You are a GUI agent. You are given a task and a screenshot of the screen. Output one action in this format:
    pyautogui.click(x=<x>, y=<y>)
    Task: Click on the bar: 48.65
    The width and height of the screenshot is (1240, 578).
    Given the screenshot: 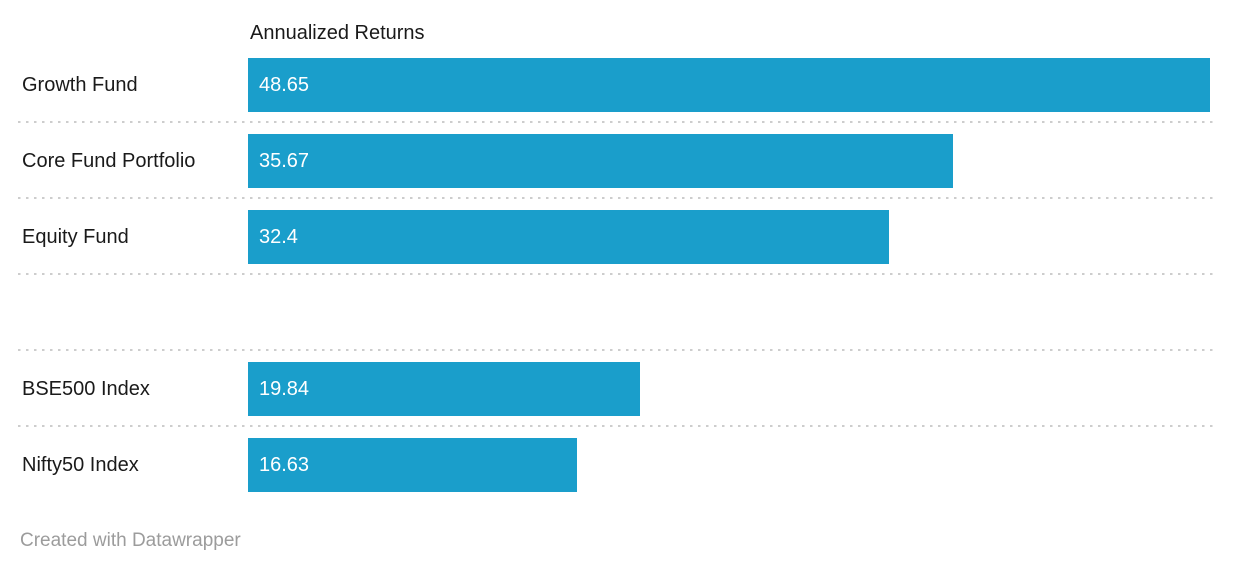 What is the action you would take?
    pyautogui.click(x=729, y=85)
    